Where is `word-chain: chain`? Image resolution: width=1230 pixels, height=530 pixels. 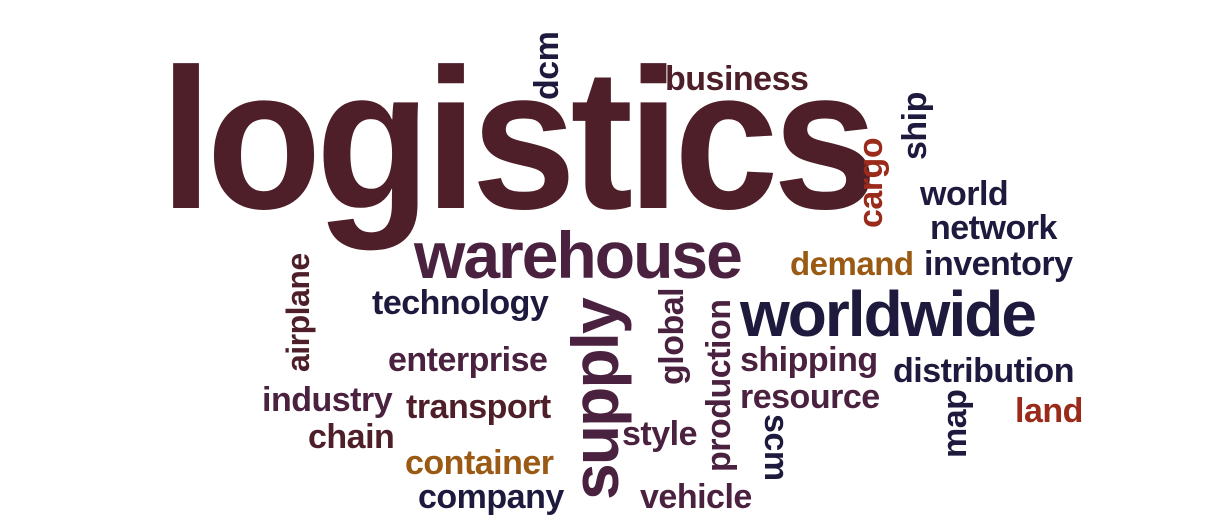 word-chain: chain is located at coordinates (351, 437).